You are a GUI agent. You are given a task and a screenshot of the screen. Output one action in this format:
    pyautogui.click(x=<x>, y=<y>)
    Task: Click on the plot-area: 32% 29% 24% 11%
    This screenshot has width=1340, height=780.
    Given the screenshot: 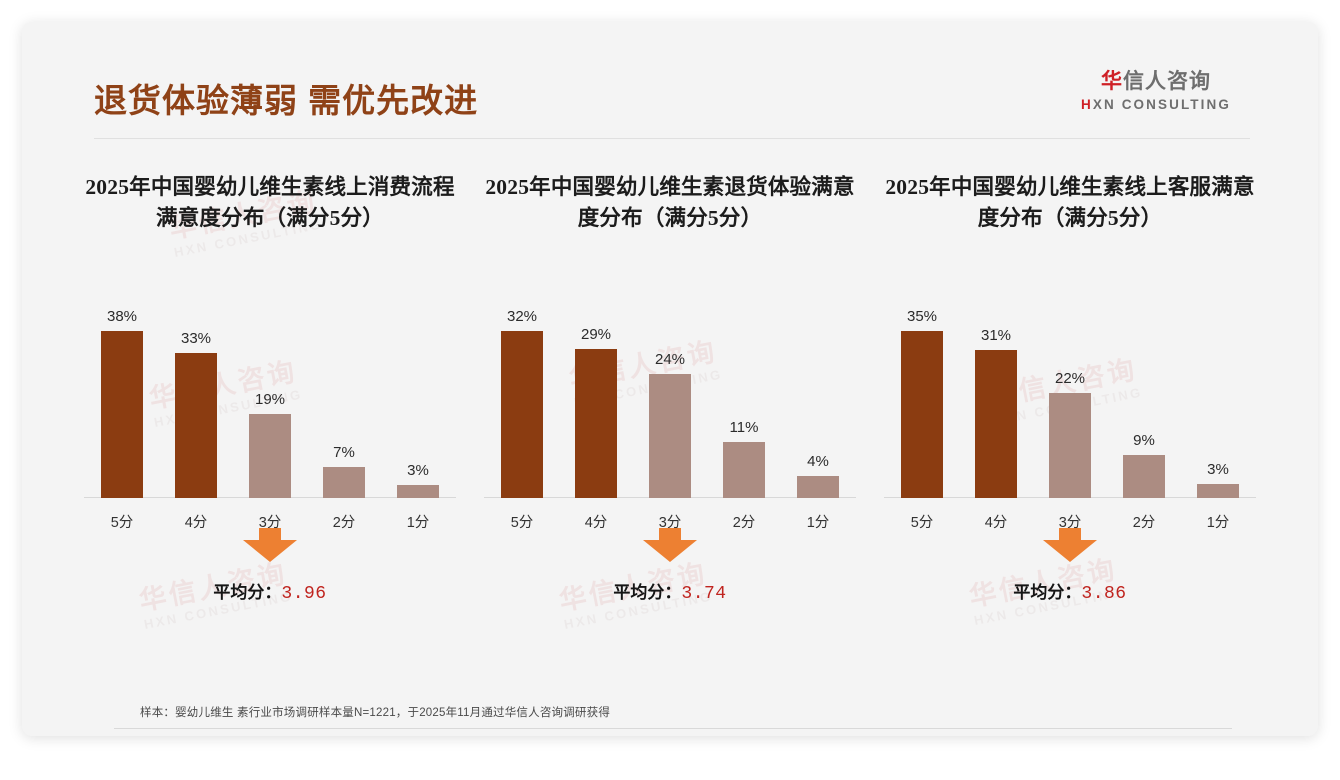 What is the action you would take?
    pyautogui.click(x=670, y=398)
    